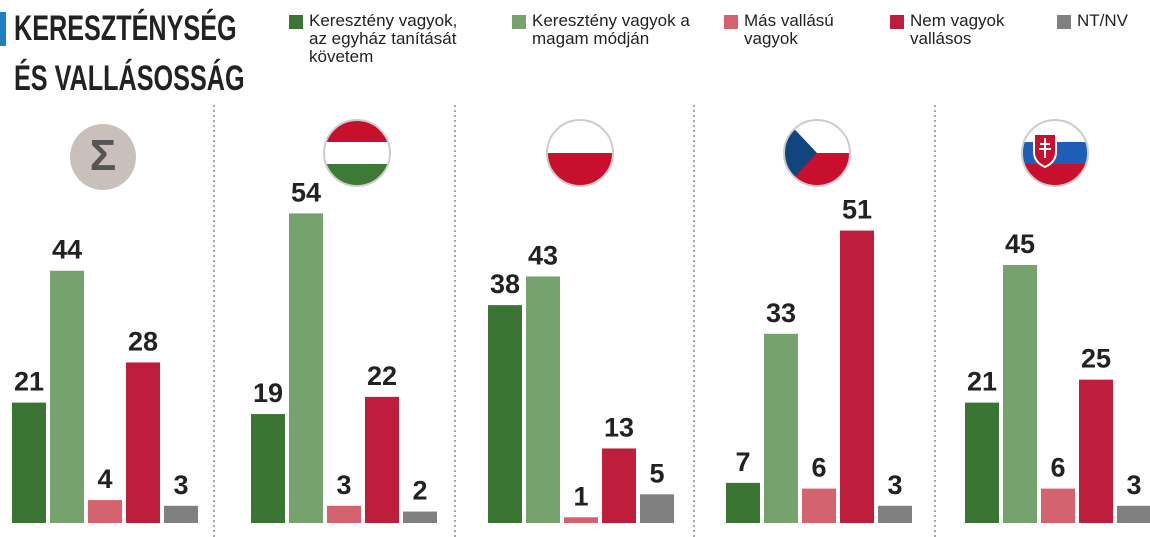  What do you see at coordinates (1020, 244) in the screenshot?
I see `value-label: 45` at bounding box center [1020, 244].